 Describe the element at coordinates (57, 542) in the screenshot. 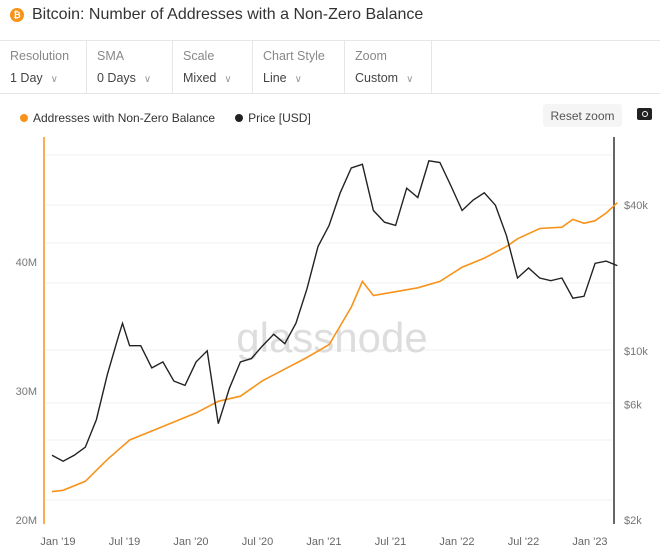

I see `x-tick-label: Jan '19` at that location.